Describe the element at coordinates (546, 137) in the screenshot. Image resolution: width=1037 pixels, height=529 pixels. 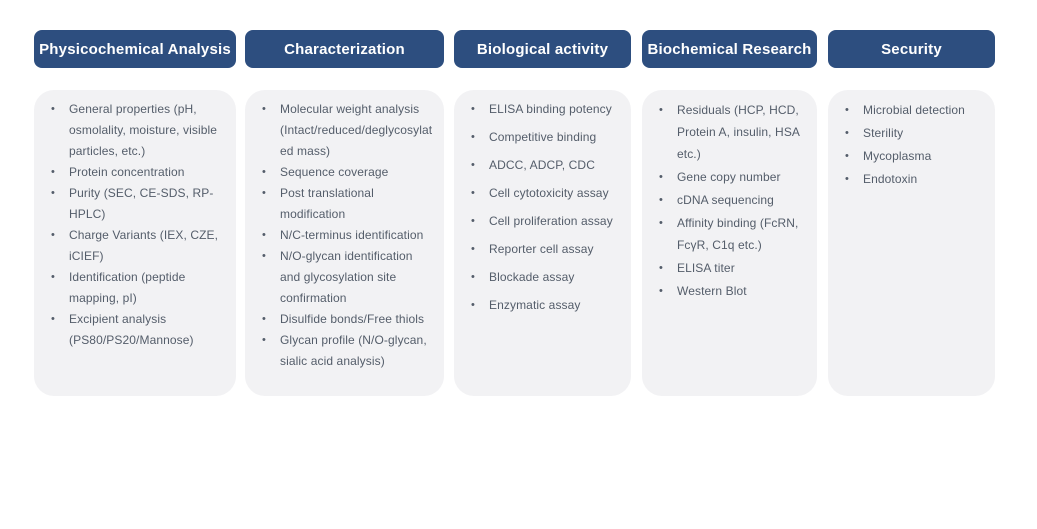
I see `list-item: • Competitive binding` at that location.